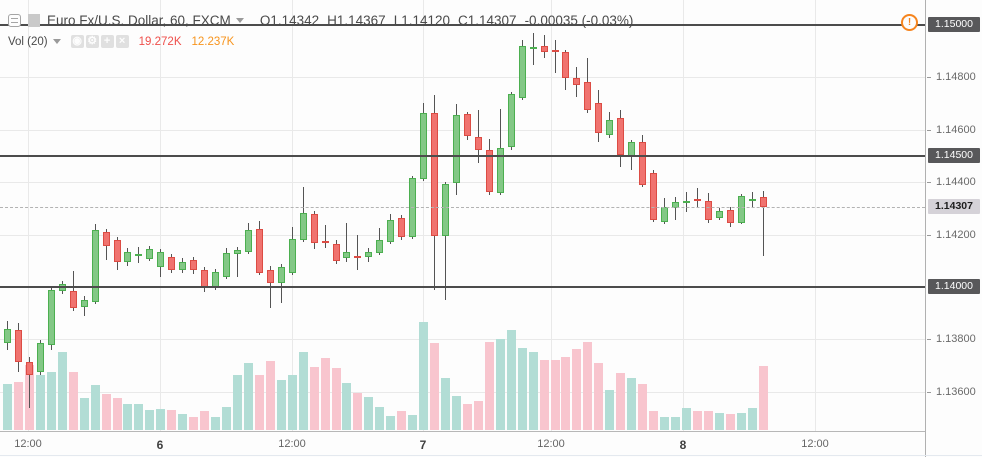  Describe the element at coordinates (954, 286) in the screenshot. I see `price-level-badge: 1.14000` at that location.